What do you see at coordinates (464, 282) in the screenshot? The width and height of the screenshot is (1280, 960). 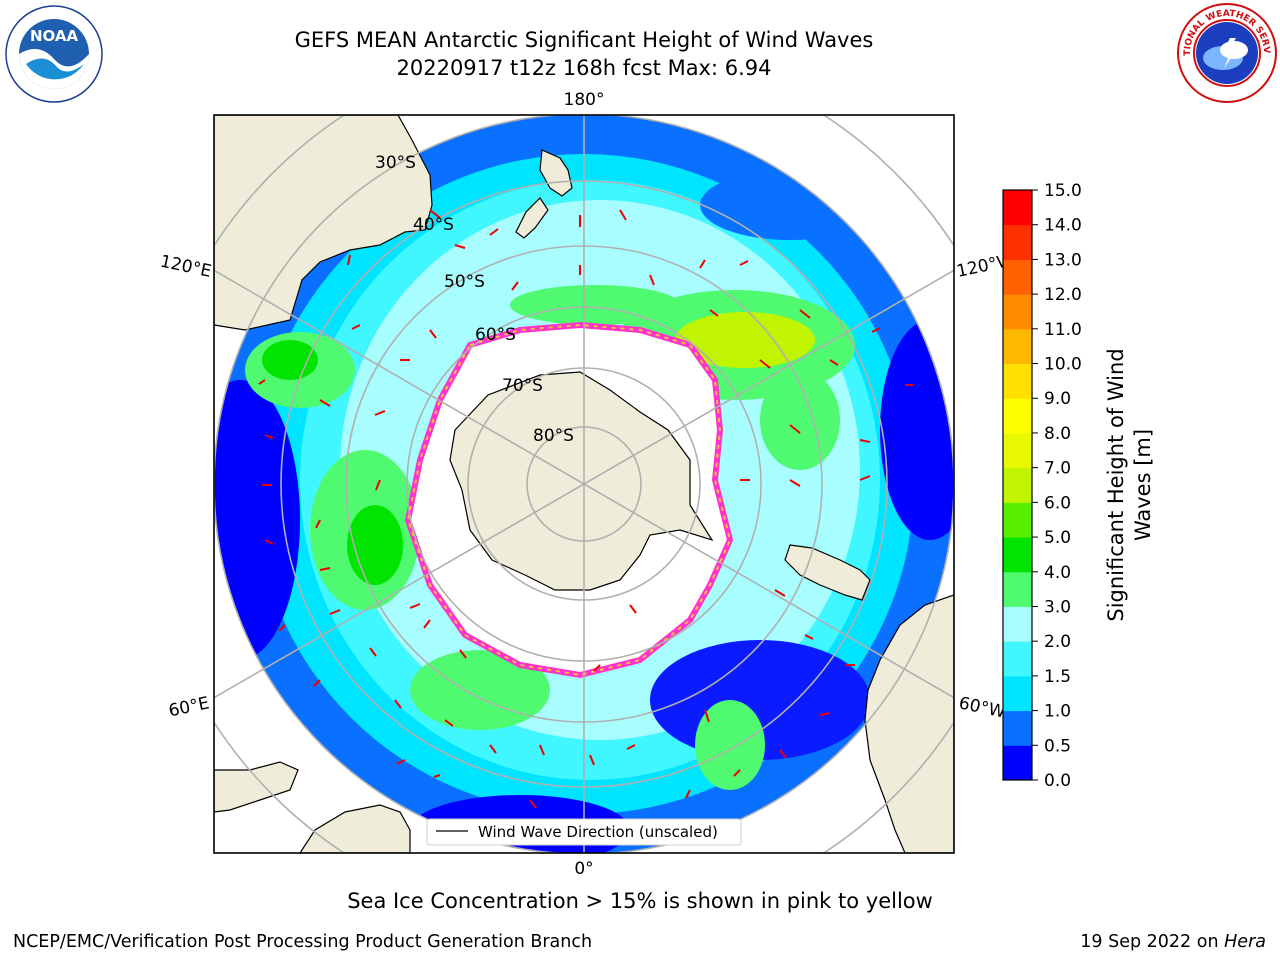 I see `lat-label: 50°S` at bounding box center [464, 282].